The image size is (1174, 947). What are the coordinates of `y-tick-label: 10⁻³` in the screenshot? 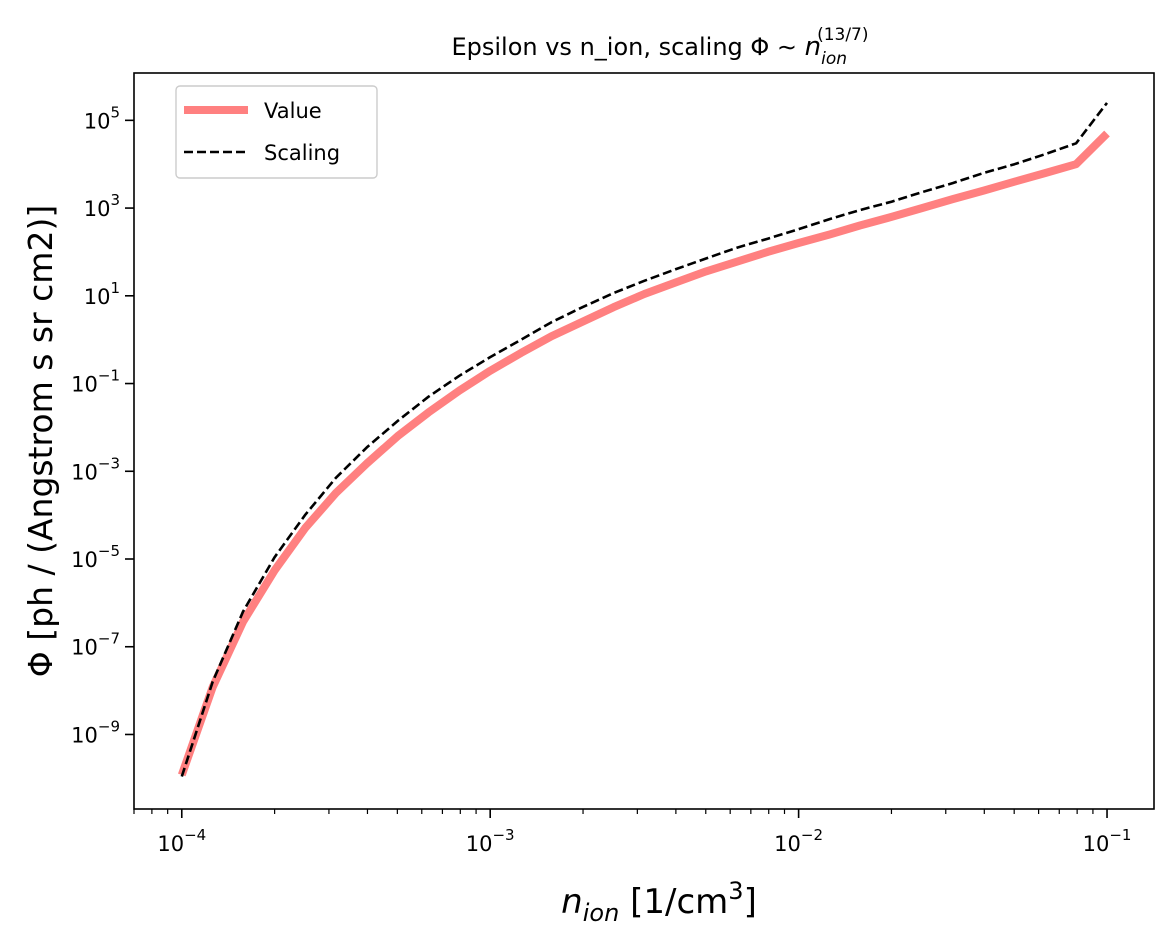 It's located at (95, 469).